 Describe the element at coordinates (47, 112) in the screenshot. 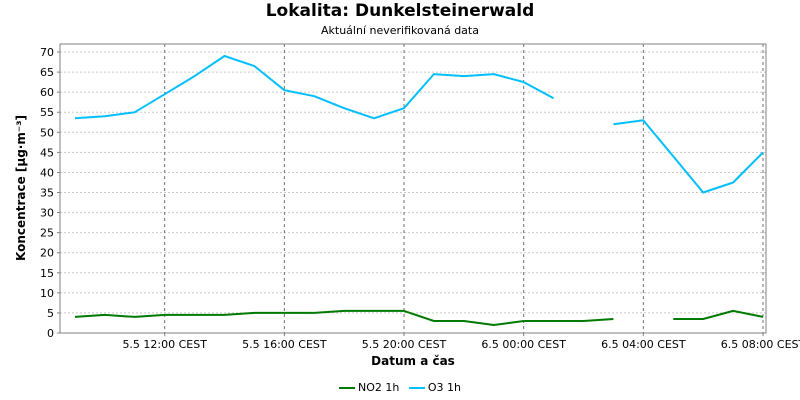

I see `y-tick-label: 55` at that location.